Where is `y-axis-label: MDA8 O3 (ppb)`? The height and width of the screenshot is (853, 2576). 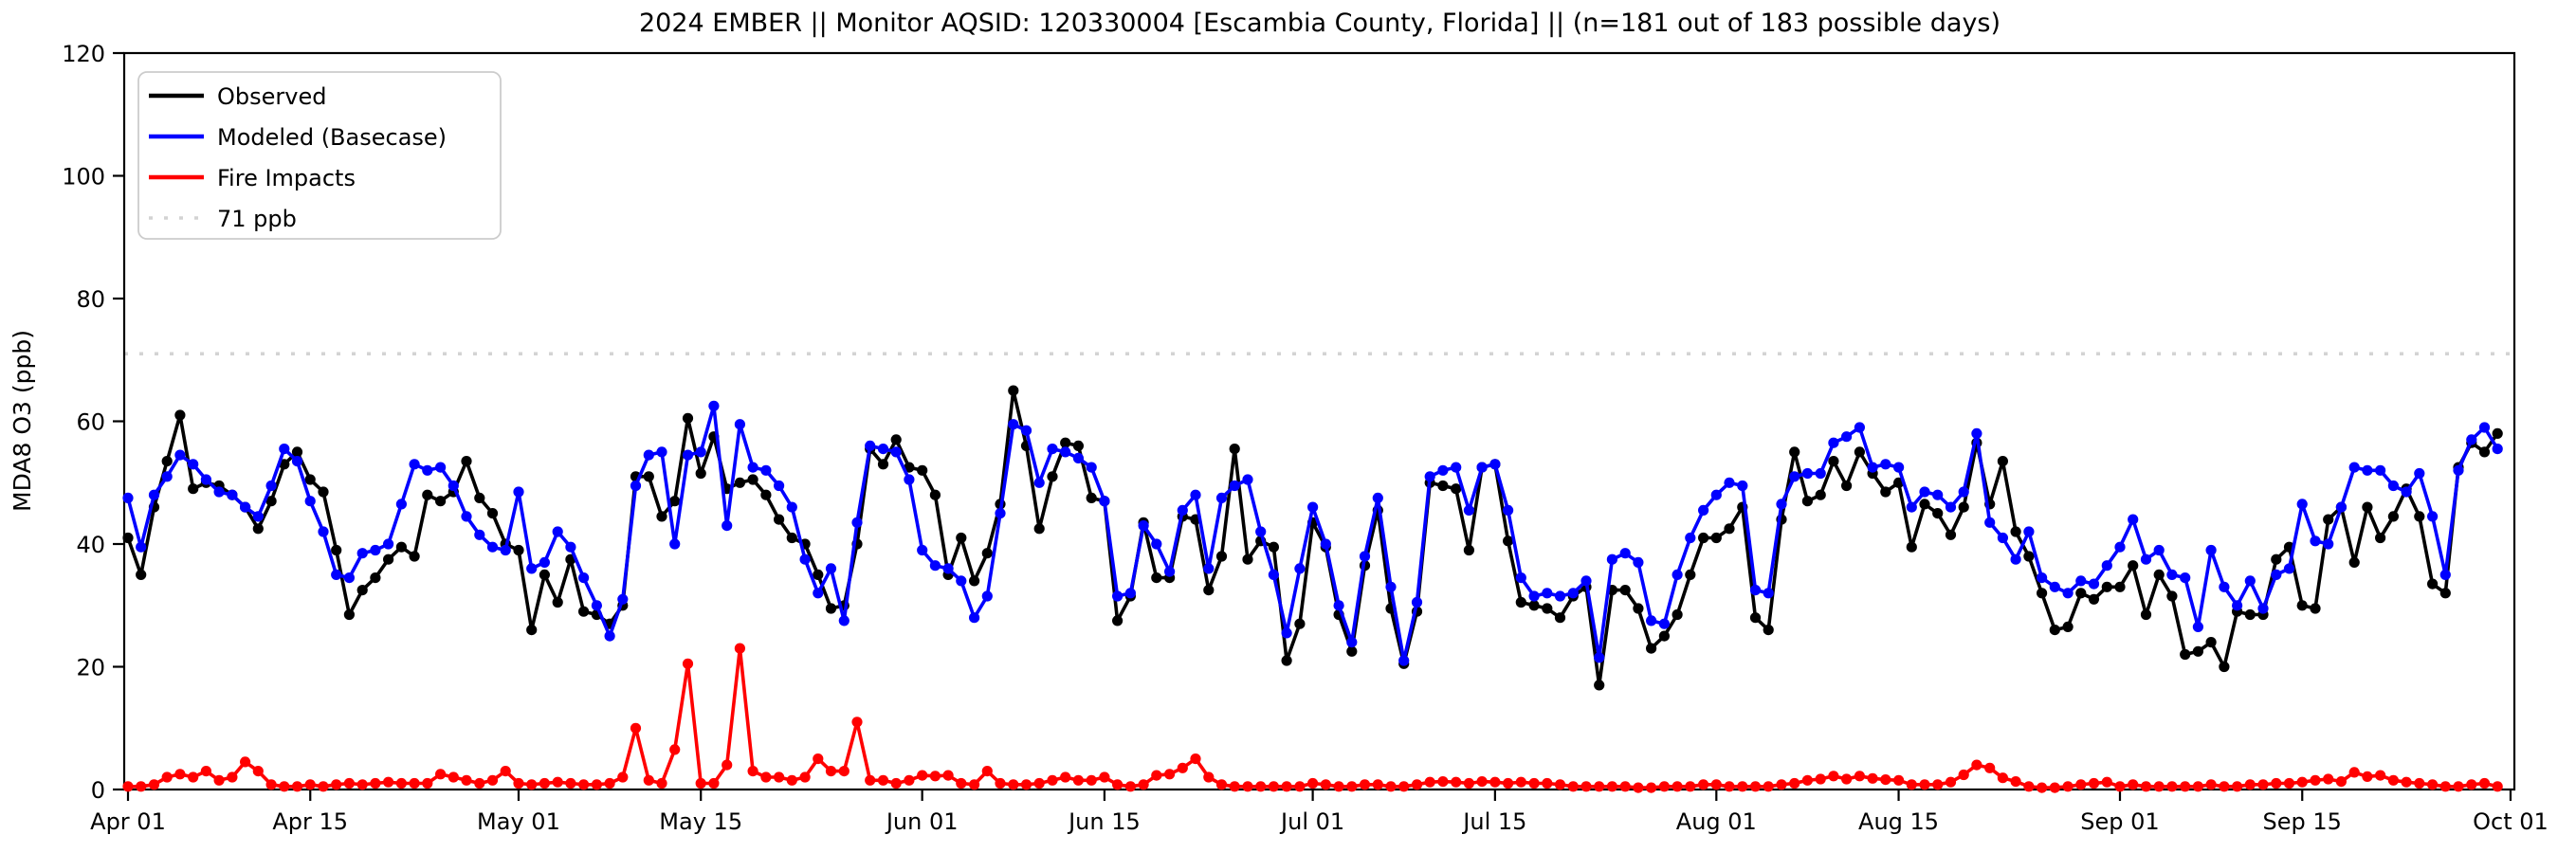
y-axis-label: MDA8 O3 (ppb) is located at coordinates (22, 421).